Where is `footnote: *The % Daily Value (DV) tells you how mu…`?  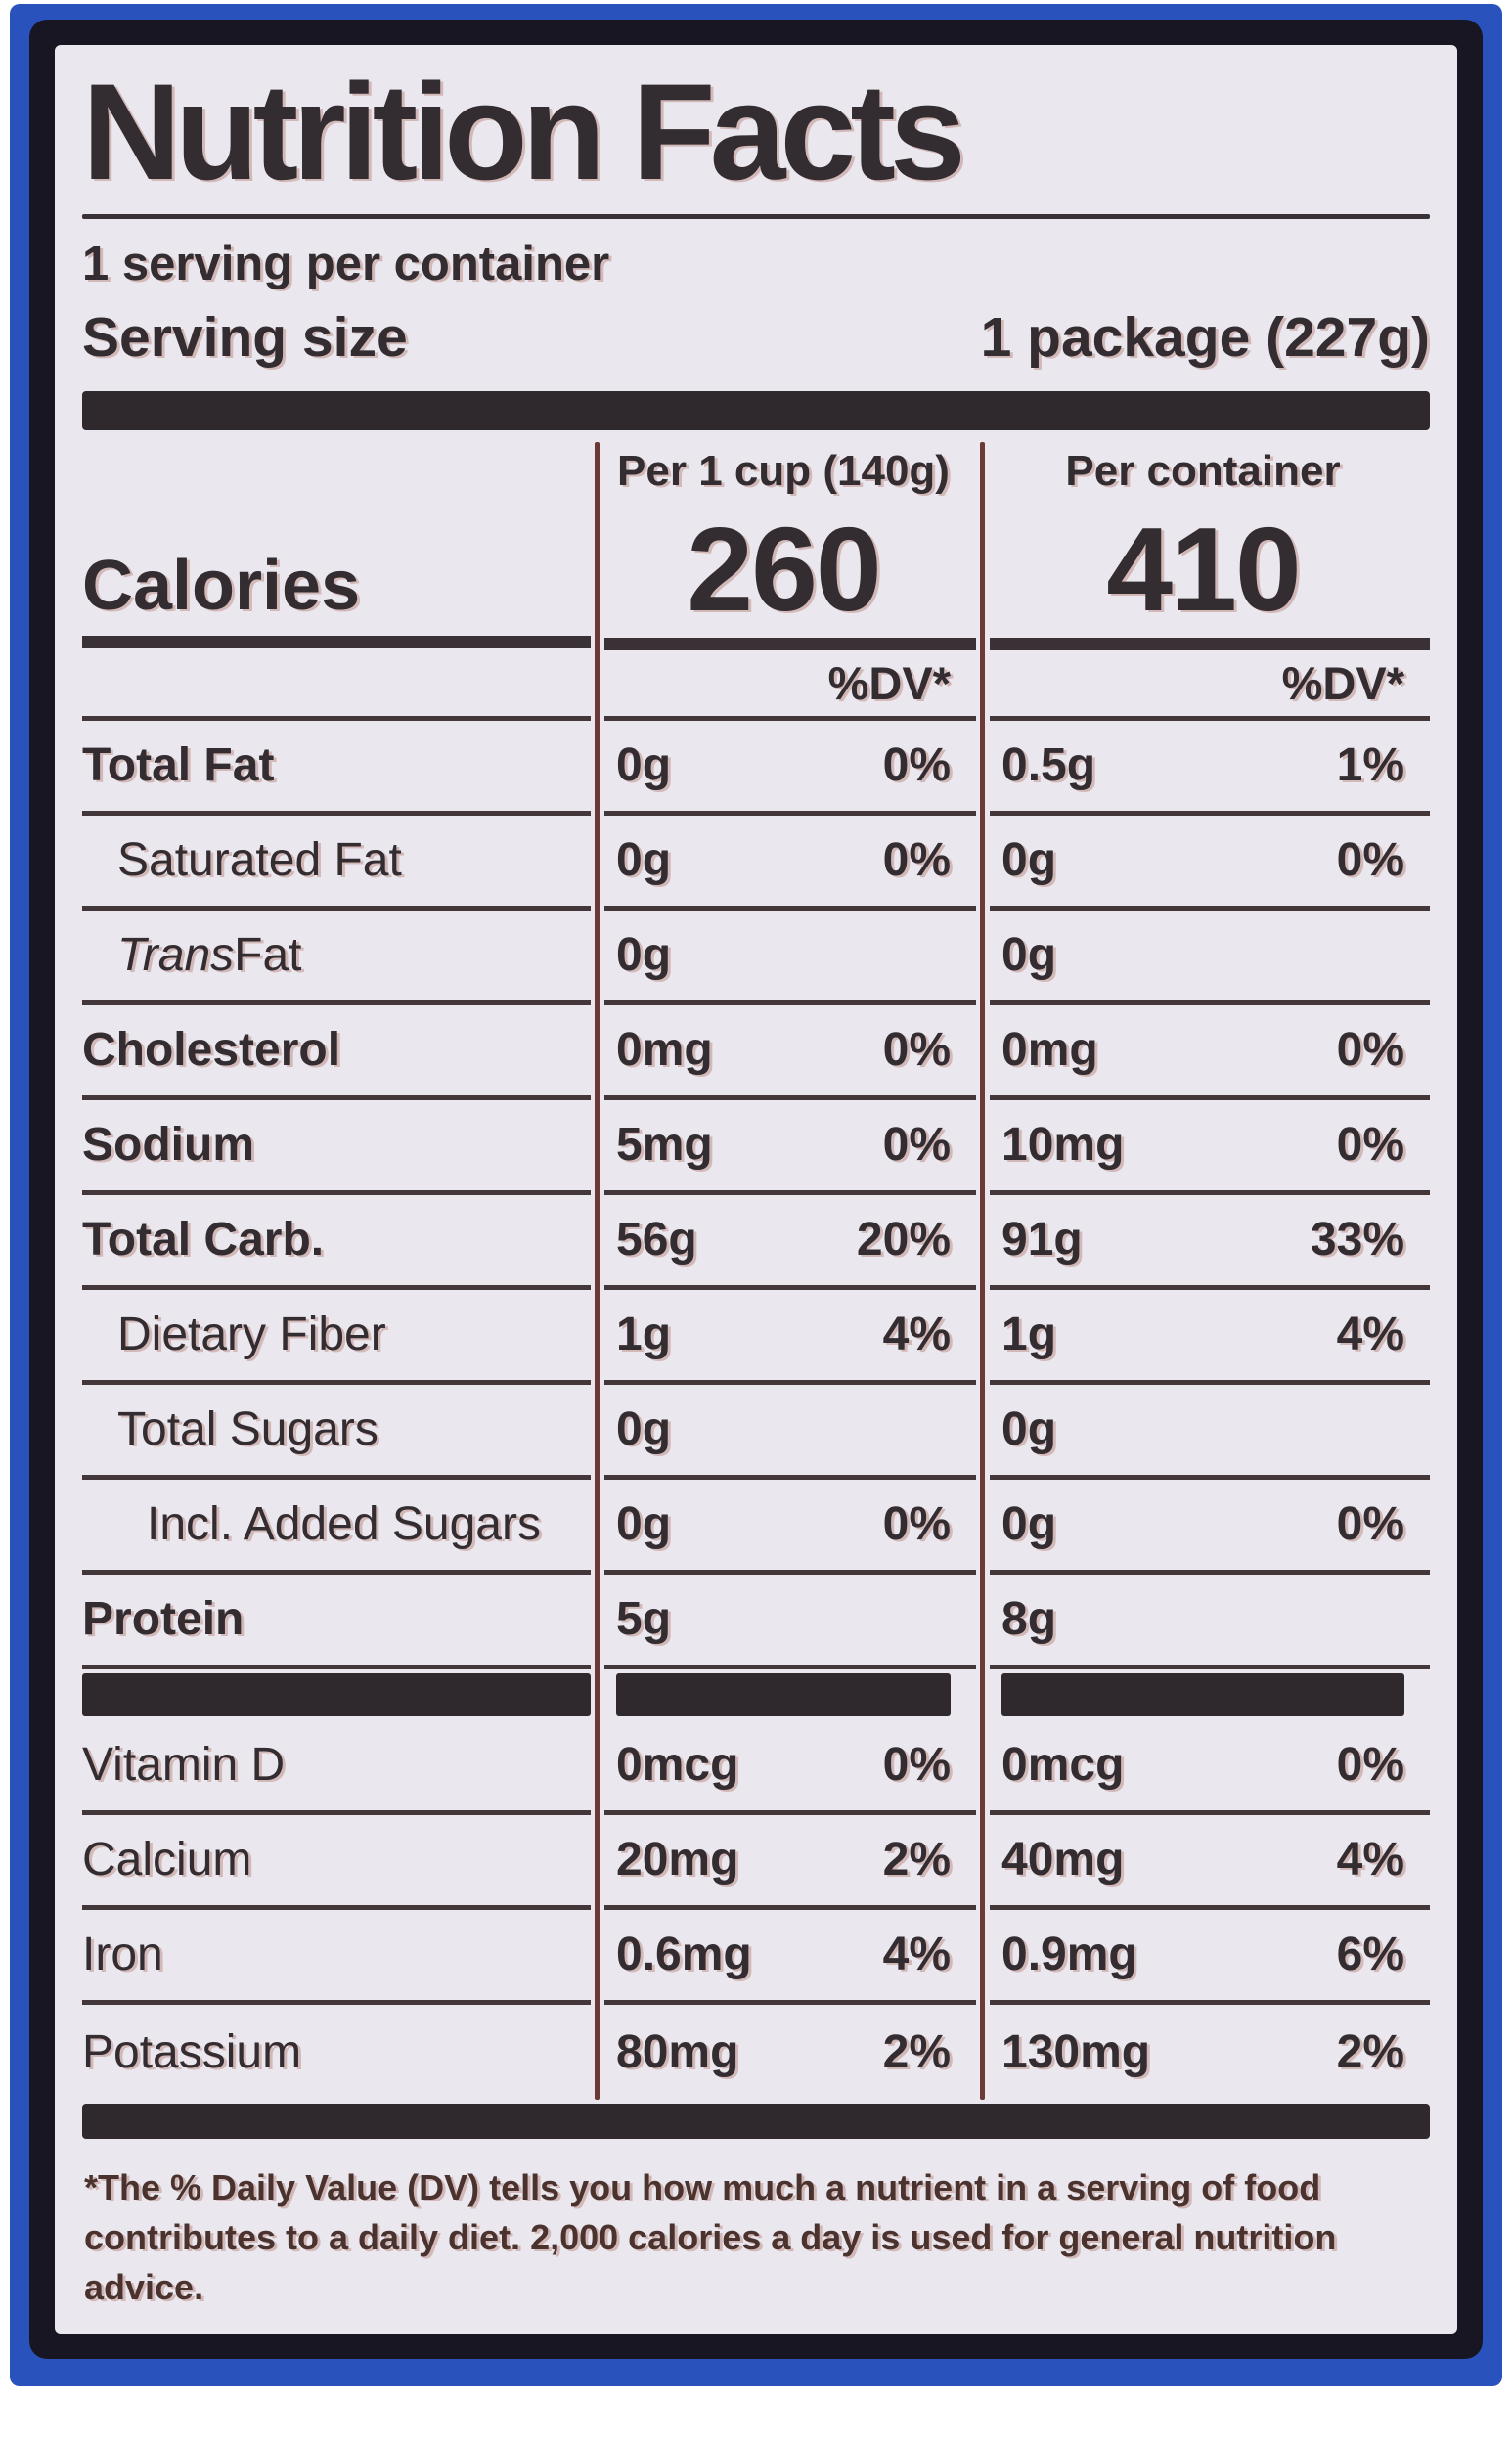 footnote: *The % Daily Value (DV) tells you how mu… is located at coordinates (710, 2236).